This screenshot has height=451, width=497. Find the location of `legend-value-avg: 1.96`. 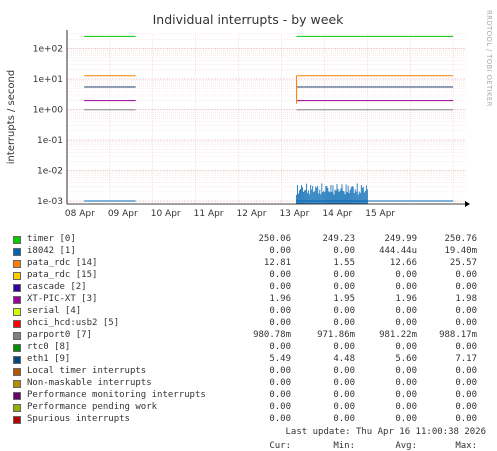

legend-value-avg: 1.96 is located at coordinates (406, 299).